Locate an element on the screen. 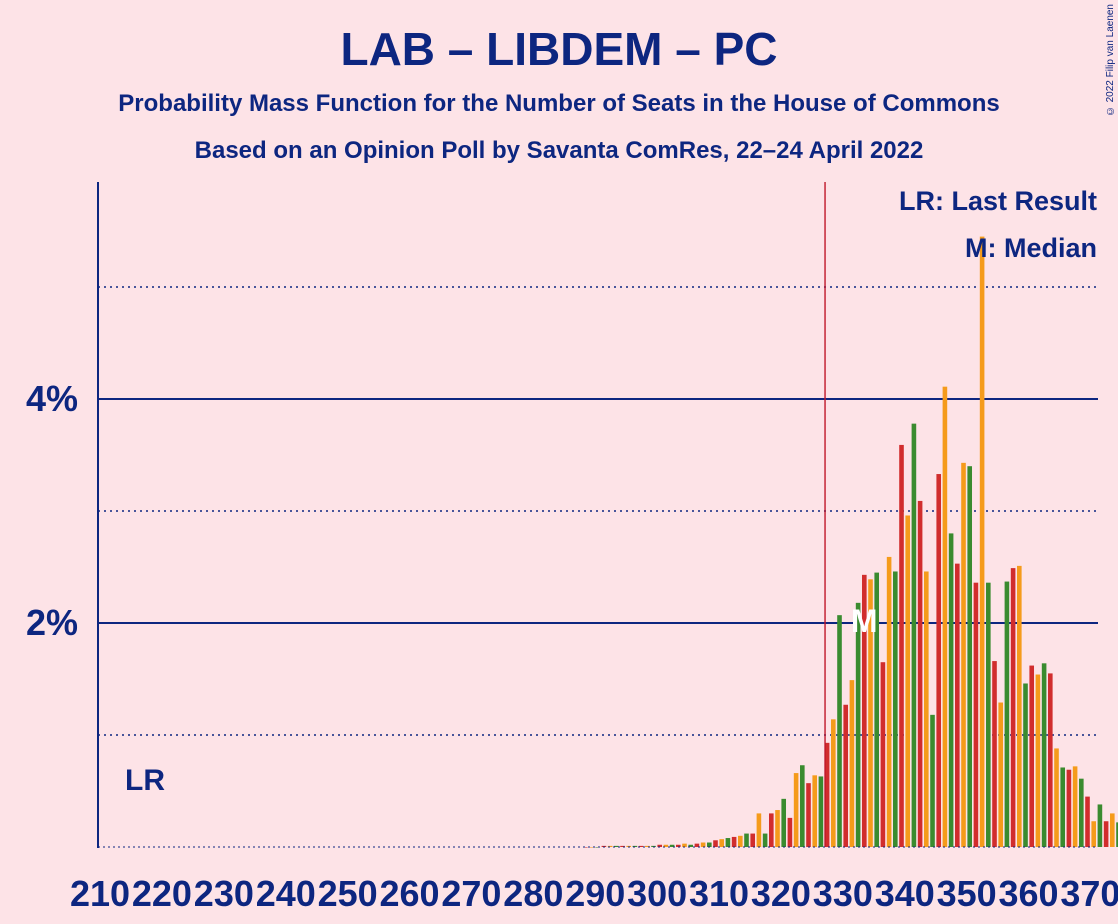  y-tick-label: 4% is located at coordinates (52, 398).